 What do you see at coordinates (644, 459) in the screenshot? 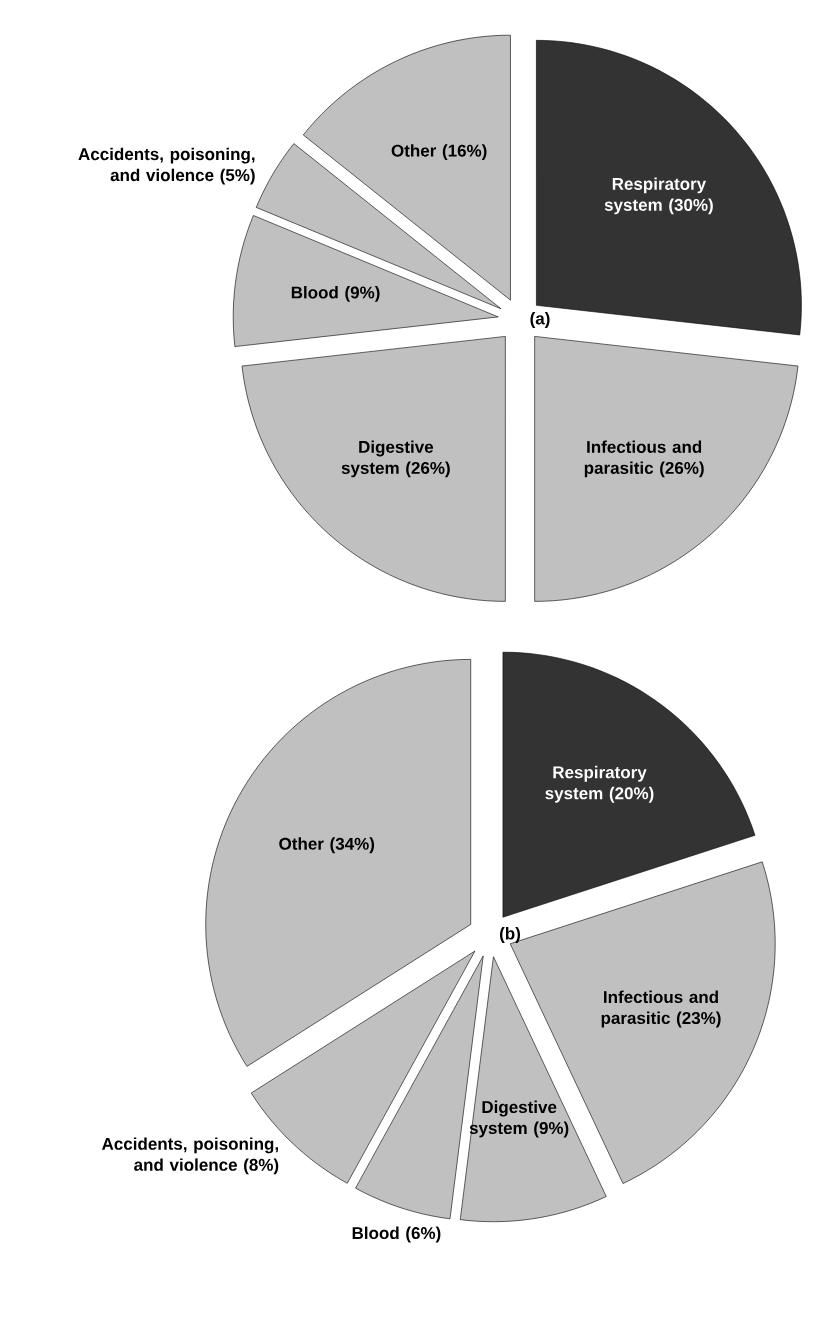
I see `slice-label: Infectious and parasitic (26%)` at bounding box center [644, 459].